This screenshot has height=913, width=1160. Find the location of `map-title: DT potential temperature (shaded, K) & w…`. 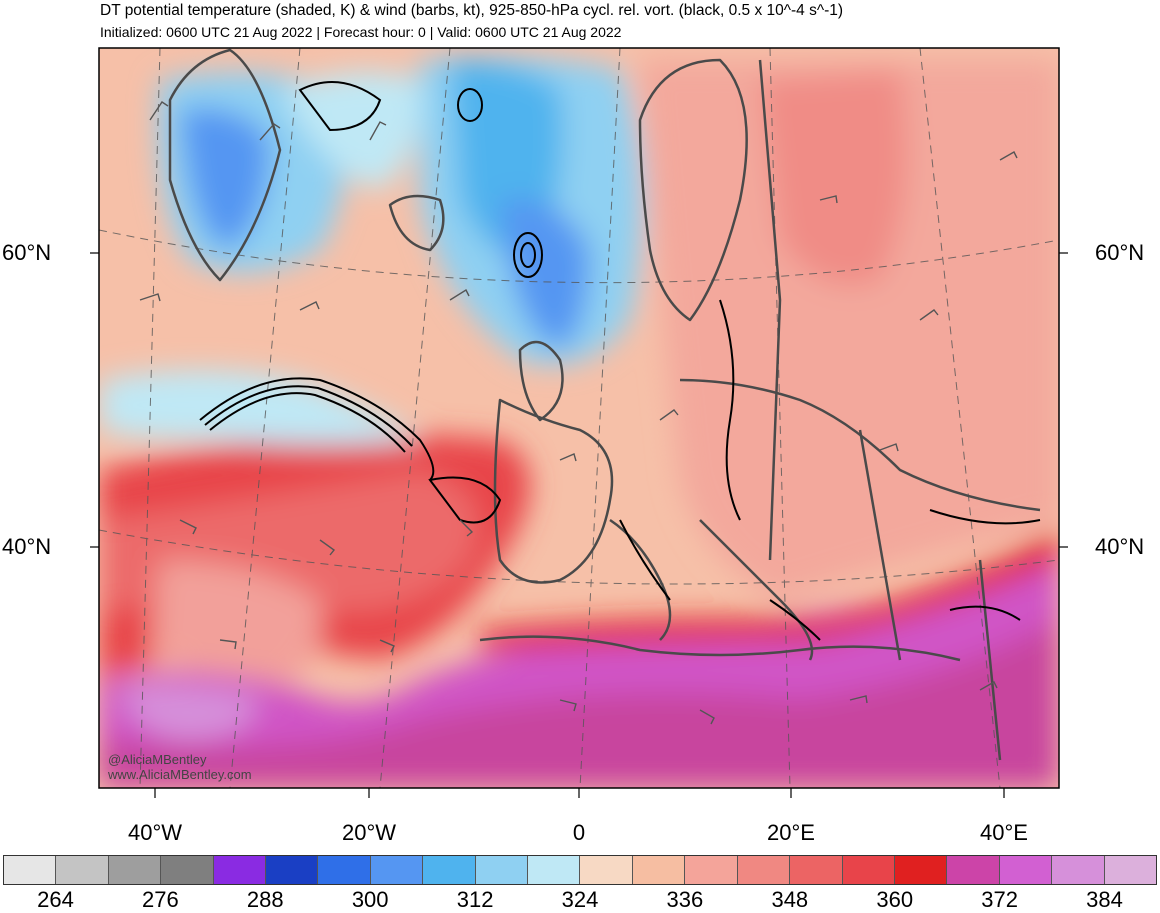

map-title: DT potential temperature (shaded, K) & w… is located at coordinates (472, 10).